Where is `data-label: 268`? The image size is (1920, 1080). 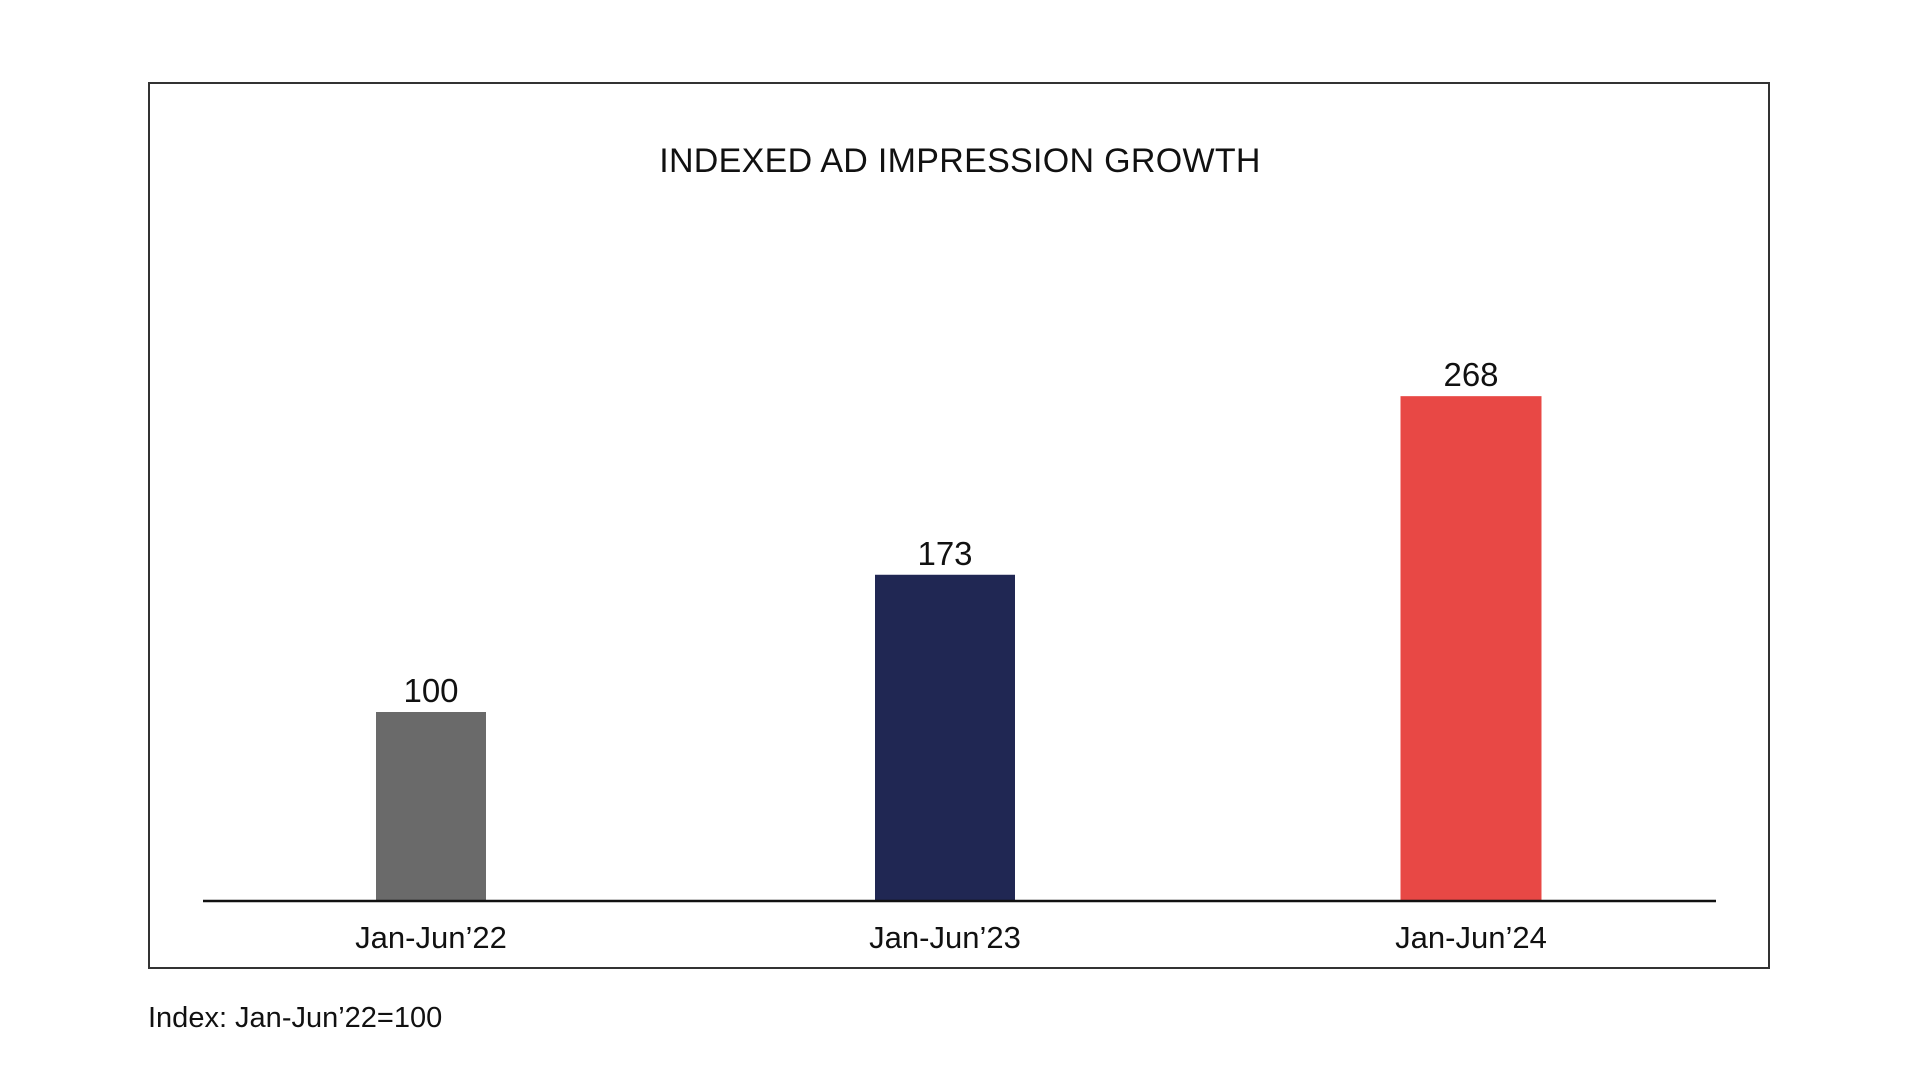
data-label: 268 is located at coordinates (1470, 374).